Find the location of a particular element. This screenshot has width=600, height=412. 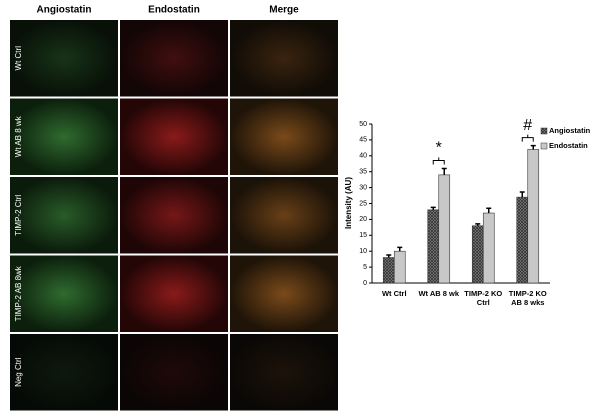

y-tick-label: 25 is located at coordinates (363, 203).